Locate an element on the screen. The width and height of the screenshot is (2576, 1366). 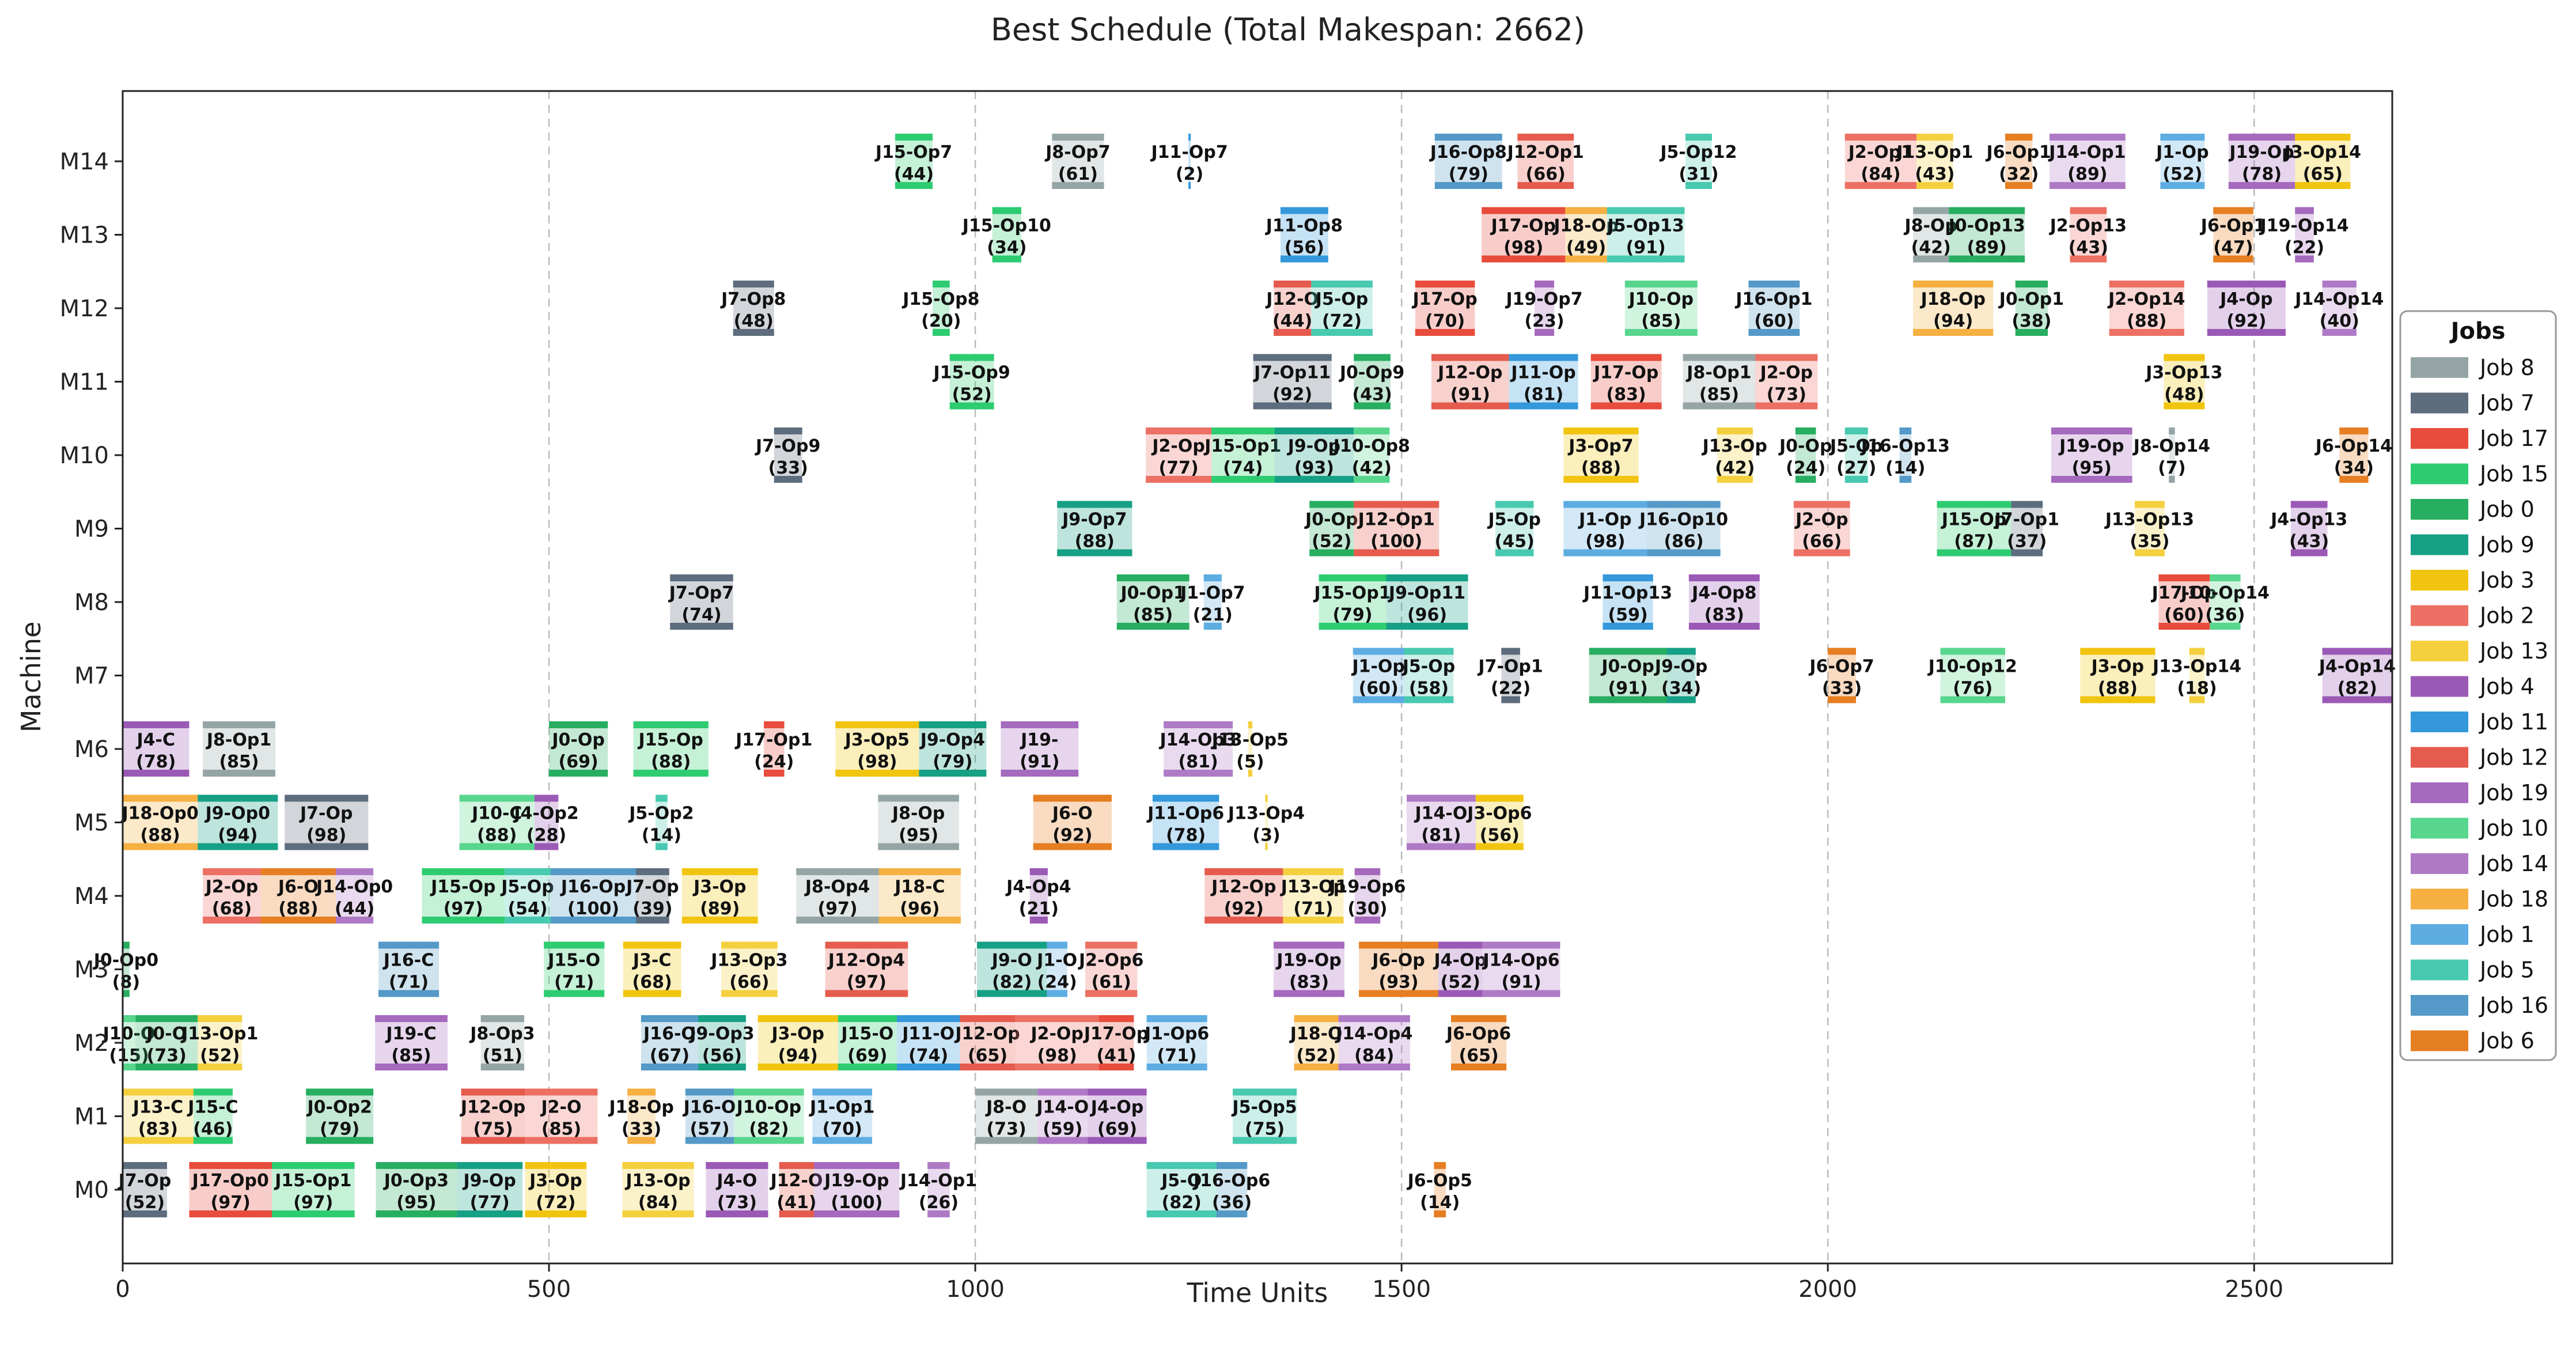
y-tick-label-M4: M4 is located at coordinates (91, 896).